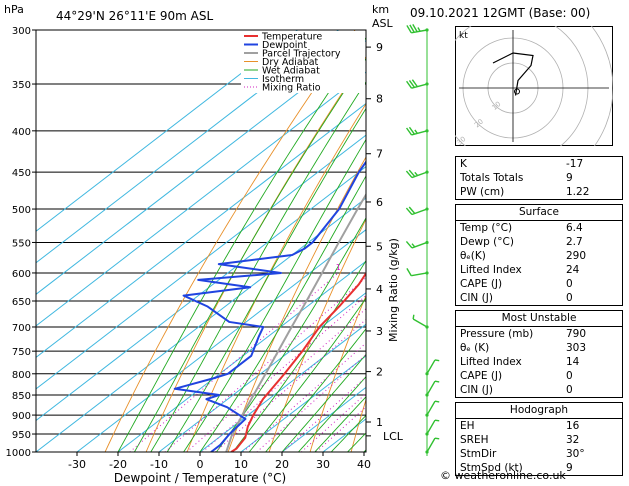 Image resolution: width=629 pixels, height=486 pixels. I want to click on basic-indices-table: K -17 Totals Totals 9 PW (cm) 1.22, so click(539, 178).